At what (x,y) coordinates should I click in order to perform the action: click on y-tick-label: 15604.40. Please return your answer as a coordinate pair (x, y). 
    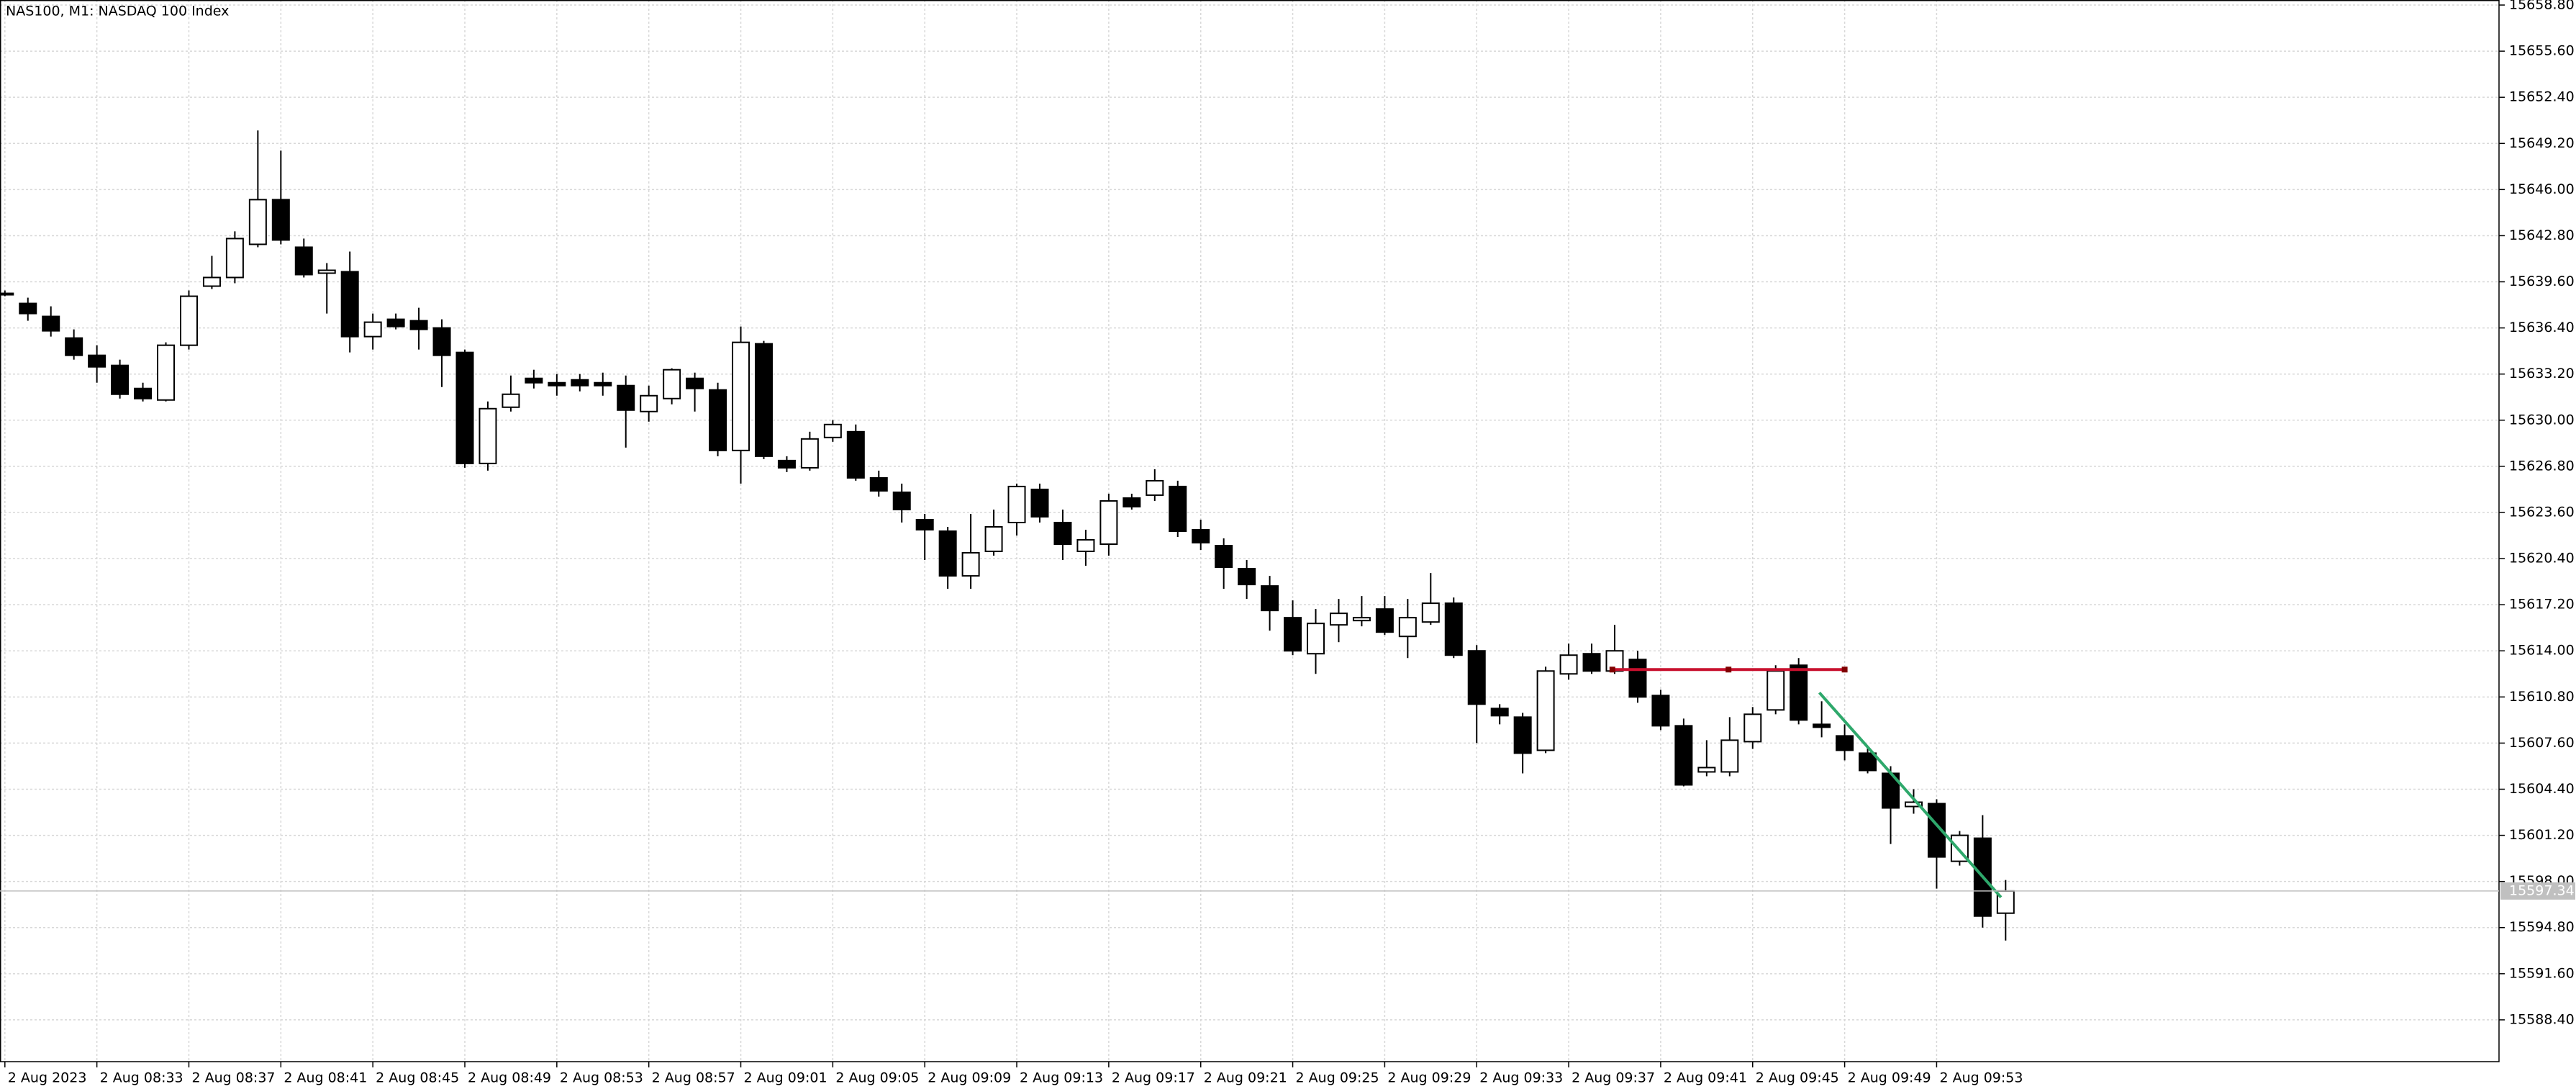
    Looking at the image, I should click on (2542, 789).